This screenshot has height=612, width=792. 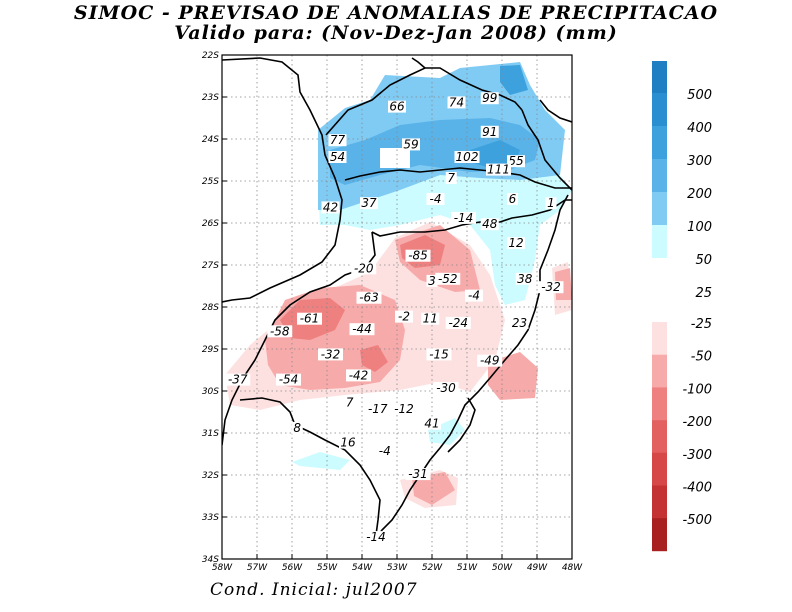 I want to click on anomaly-value-label: 54, so click(x=337, y=157).